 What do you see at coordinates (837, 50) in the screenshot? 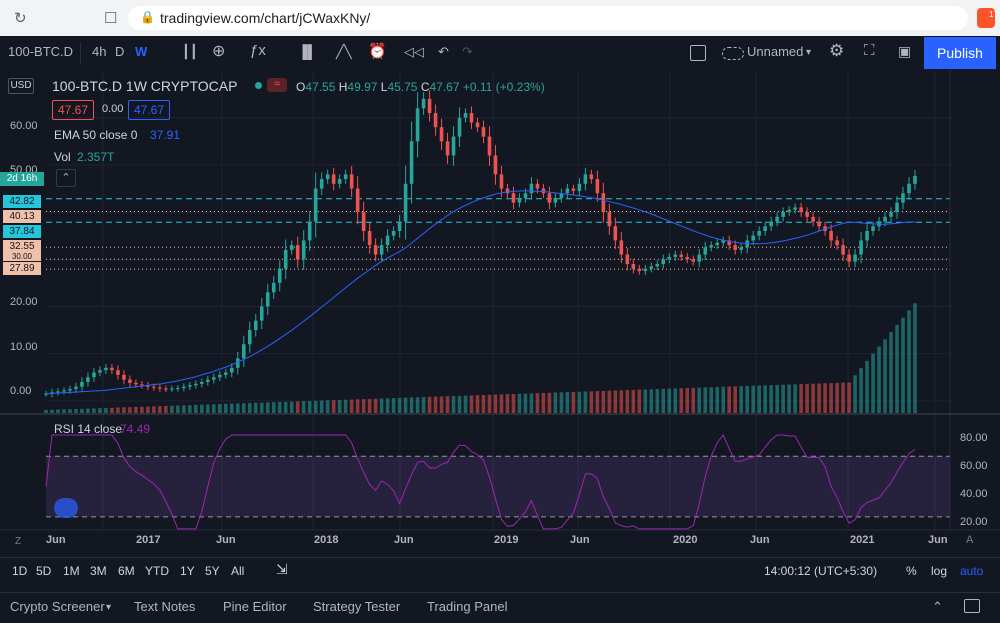
I see `gear-icon: ⚙` at bounding box center [837, 50].